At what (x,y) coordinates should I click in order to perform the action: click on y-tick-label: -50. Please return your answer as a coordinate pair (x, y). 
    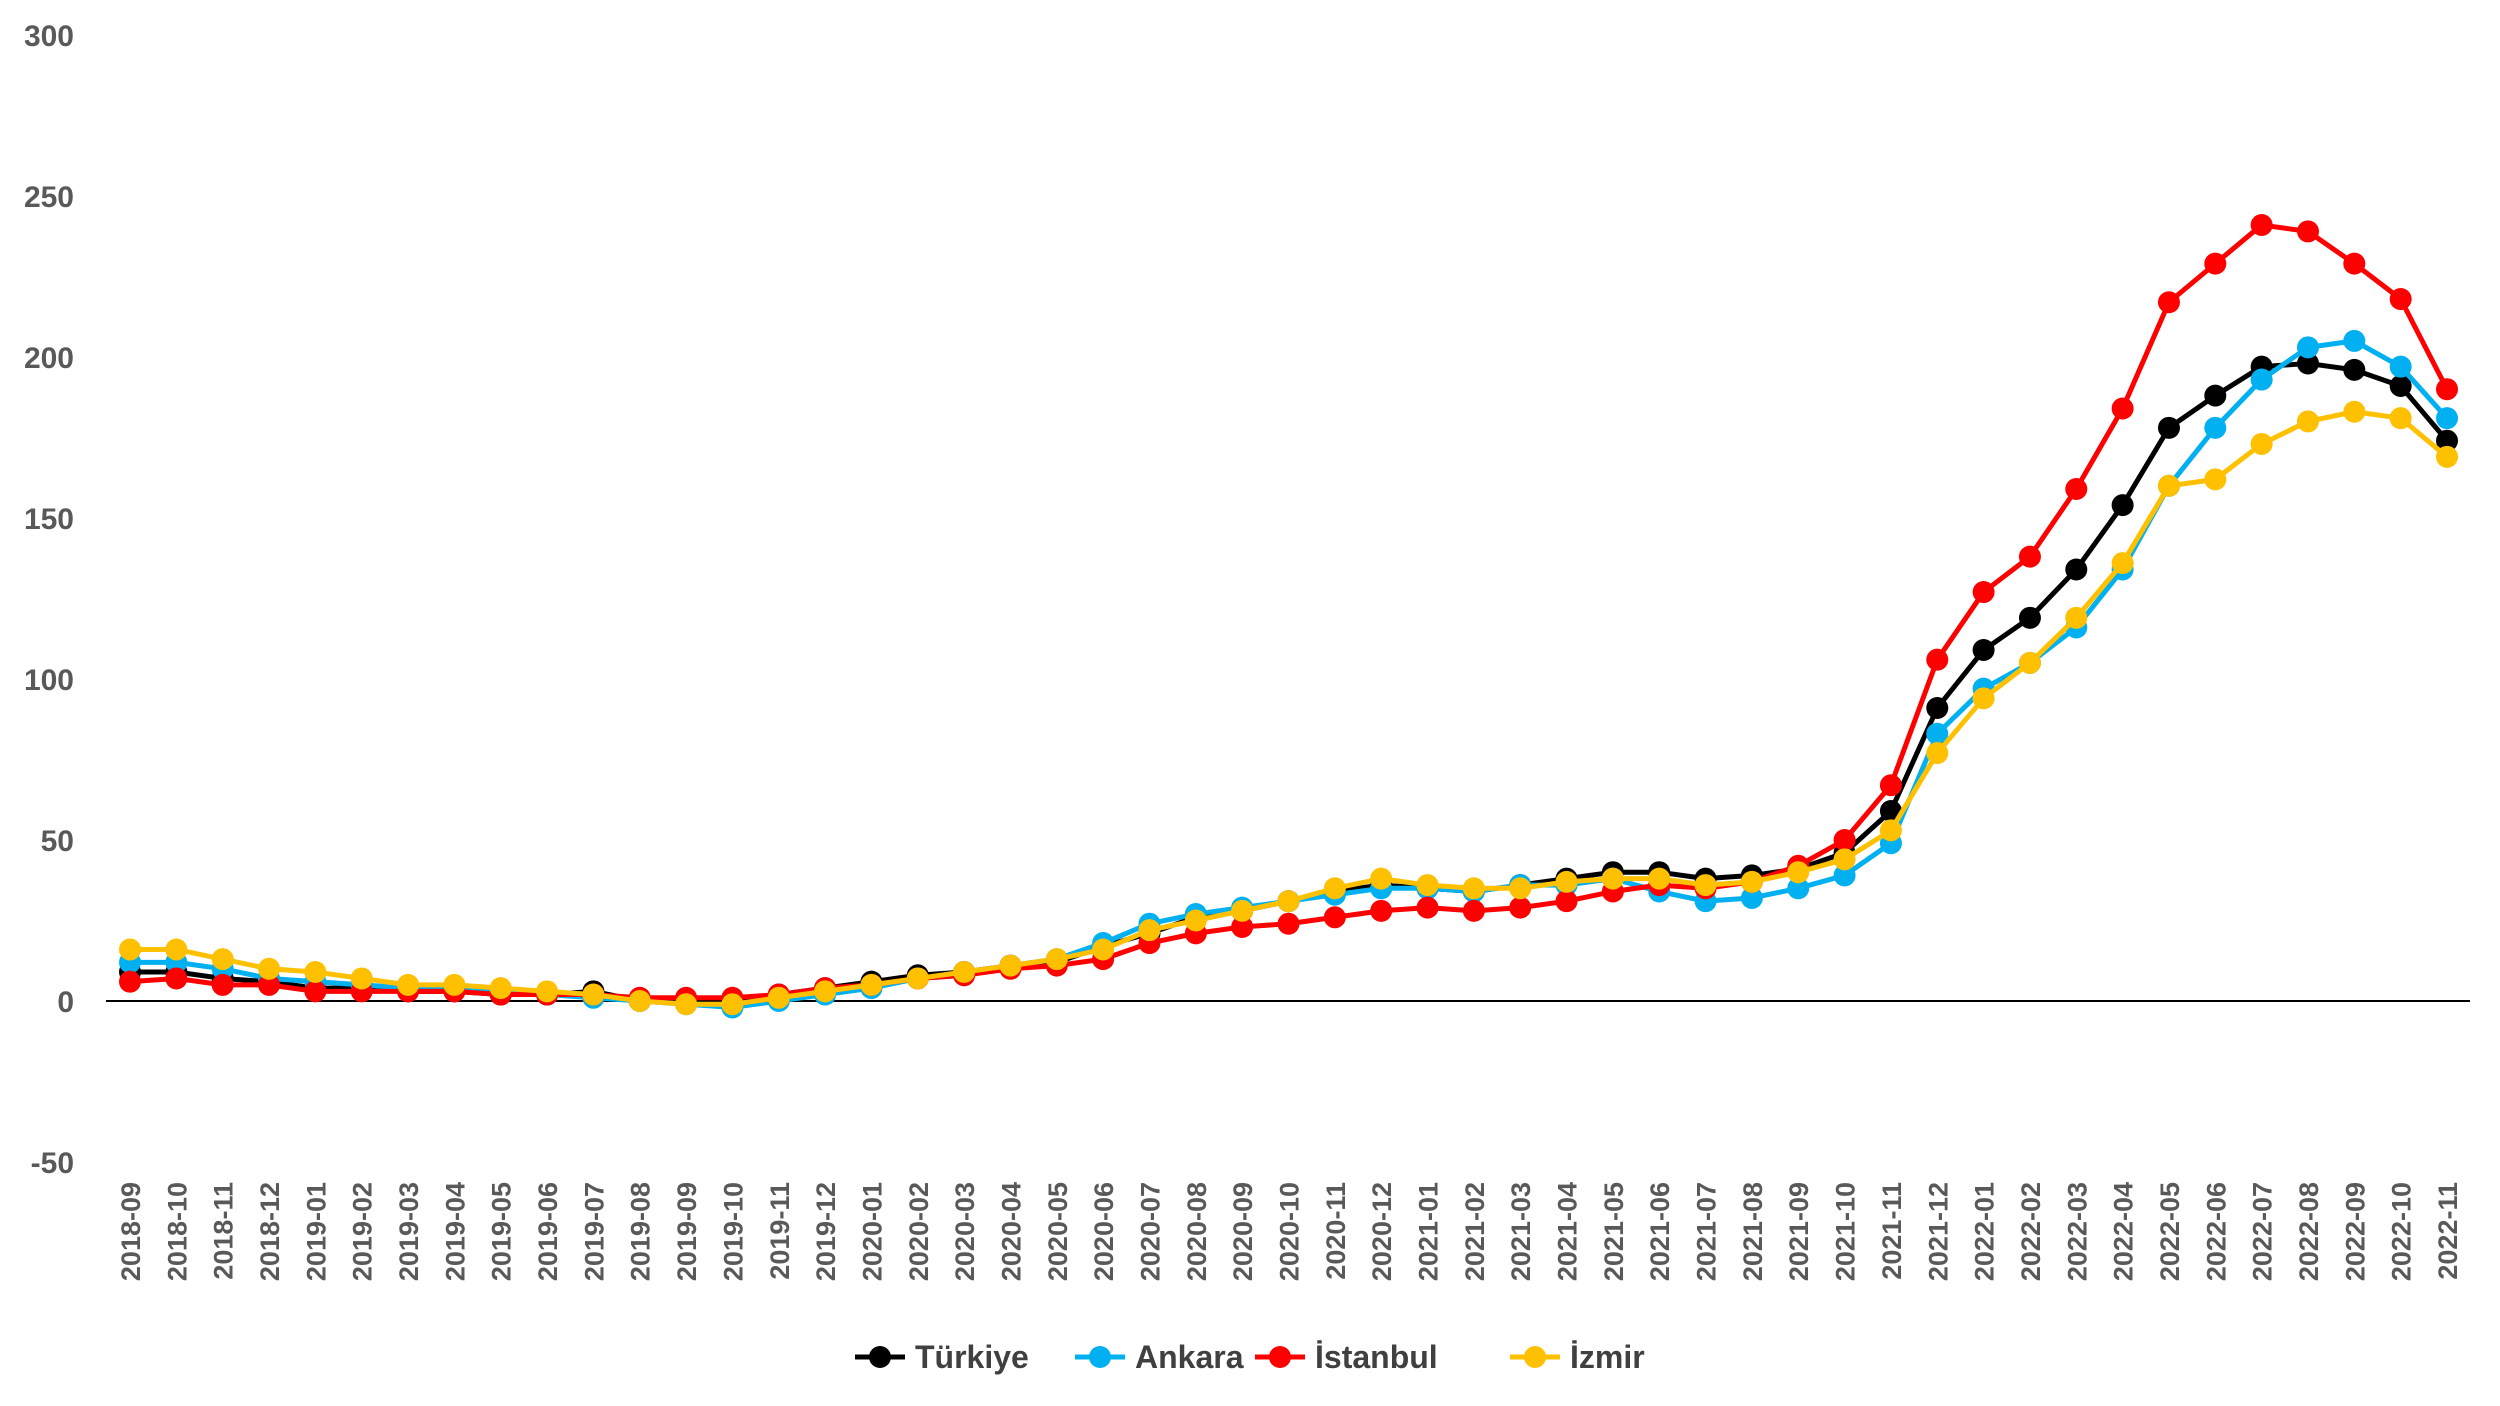
    Looking at the image, I should click on (52, 1163).